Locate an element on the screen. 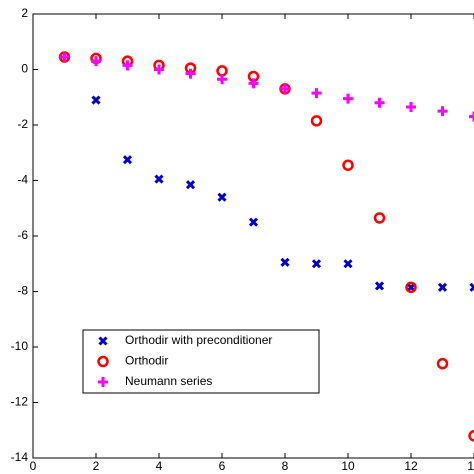 The image size is (474, 474). legend-box is located at coordinates (201, 361).